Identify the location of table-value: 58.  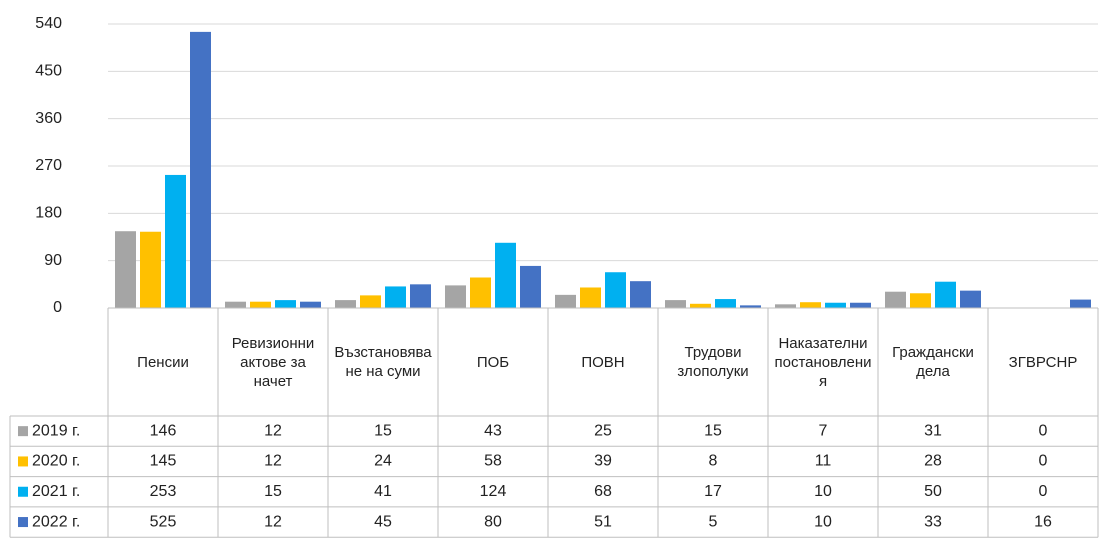
(493, 461).